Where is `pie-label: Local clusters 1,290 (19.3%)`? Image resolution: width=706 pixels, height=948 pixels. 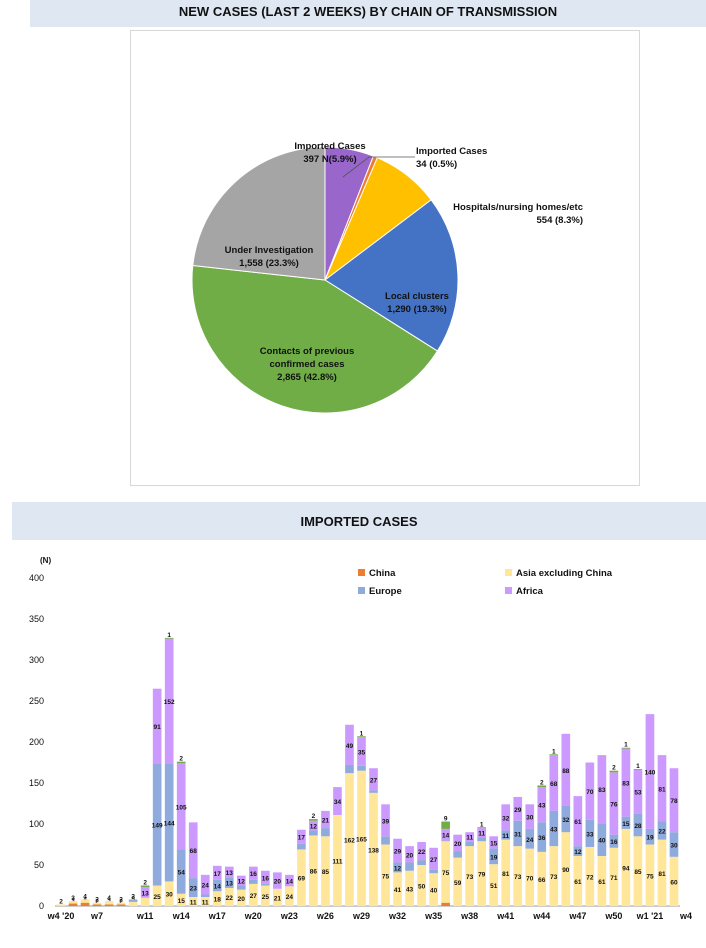
pie-label: Local clusters 1,290 (19.3%) is located at coordinates (417, 303).